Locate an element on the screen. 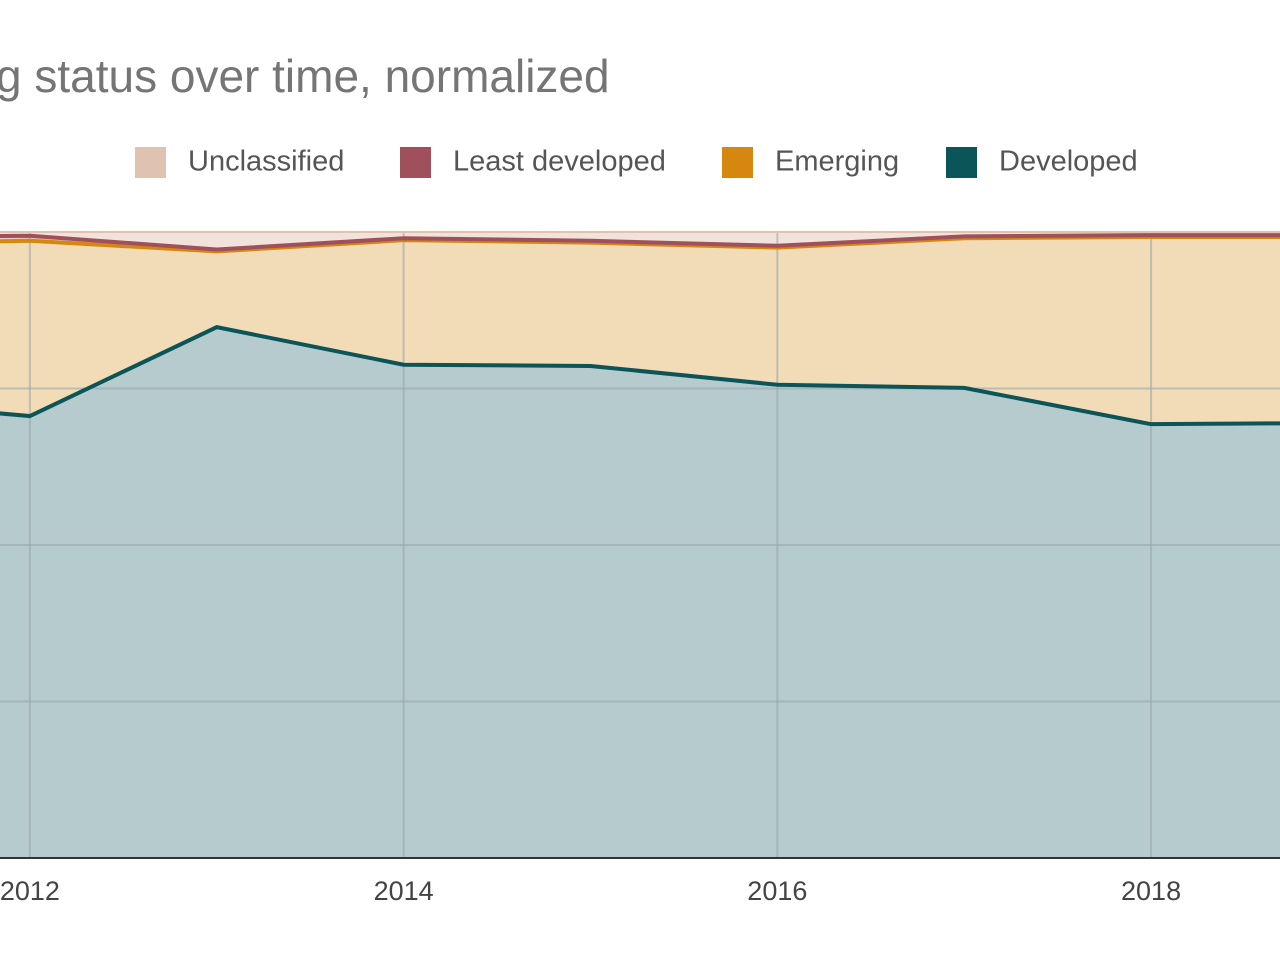  x-tick-label: 2014 is located at coordinates (404, 891).